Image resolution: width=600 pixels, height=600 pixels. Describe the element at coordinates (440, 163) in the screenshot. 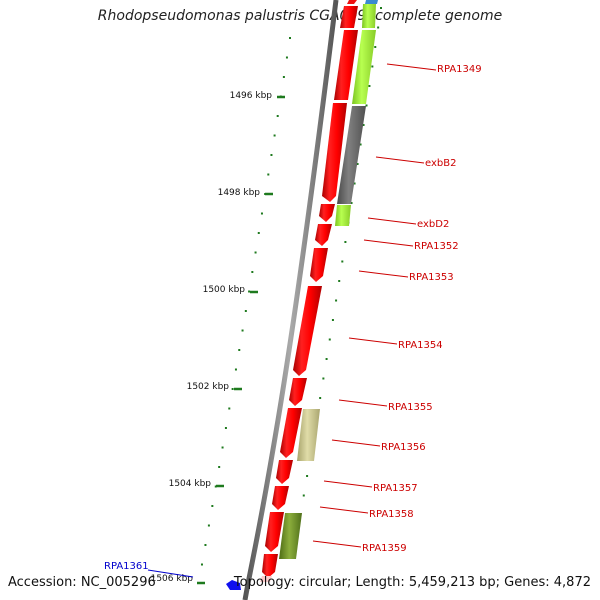

I see `label-exbB2: exbB2` at that location.